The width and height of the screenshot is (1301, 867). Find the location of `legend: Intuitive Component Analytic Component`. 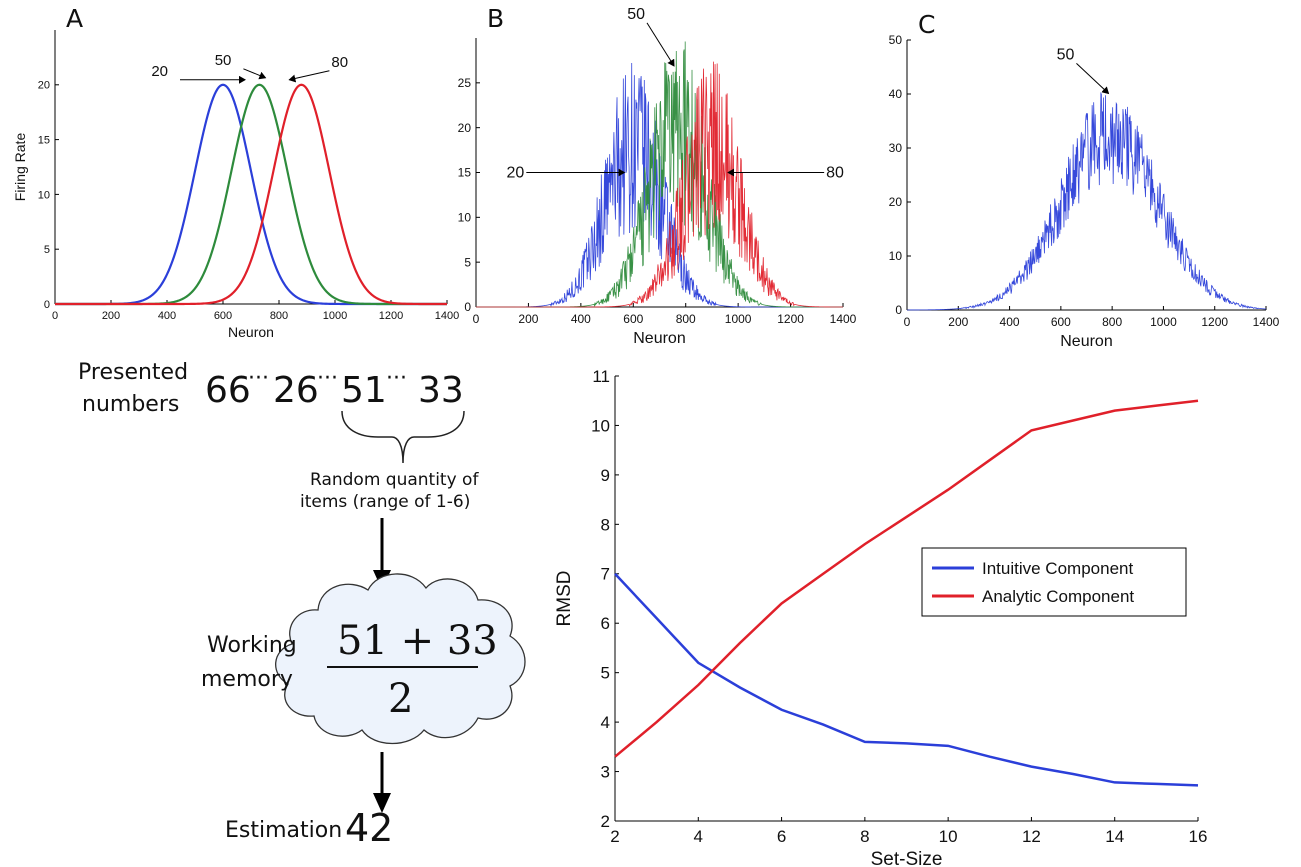

legend: Intuitive Component Analytic Component is located at coordinates (1054, 582).